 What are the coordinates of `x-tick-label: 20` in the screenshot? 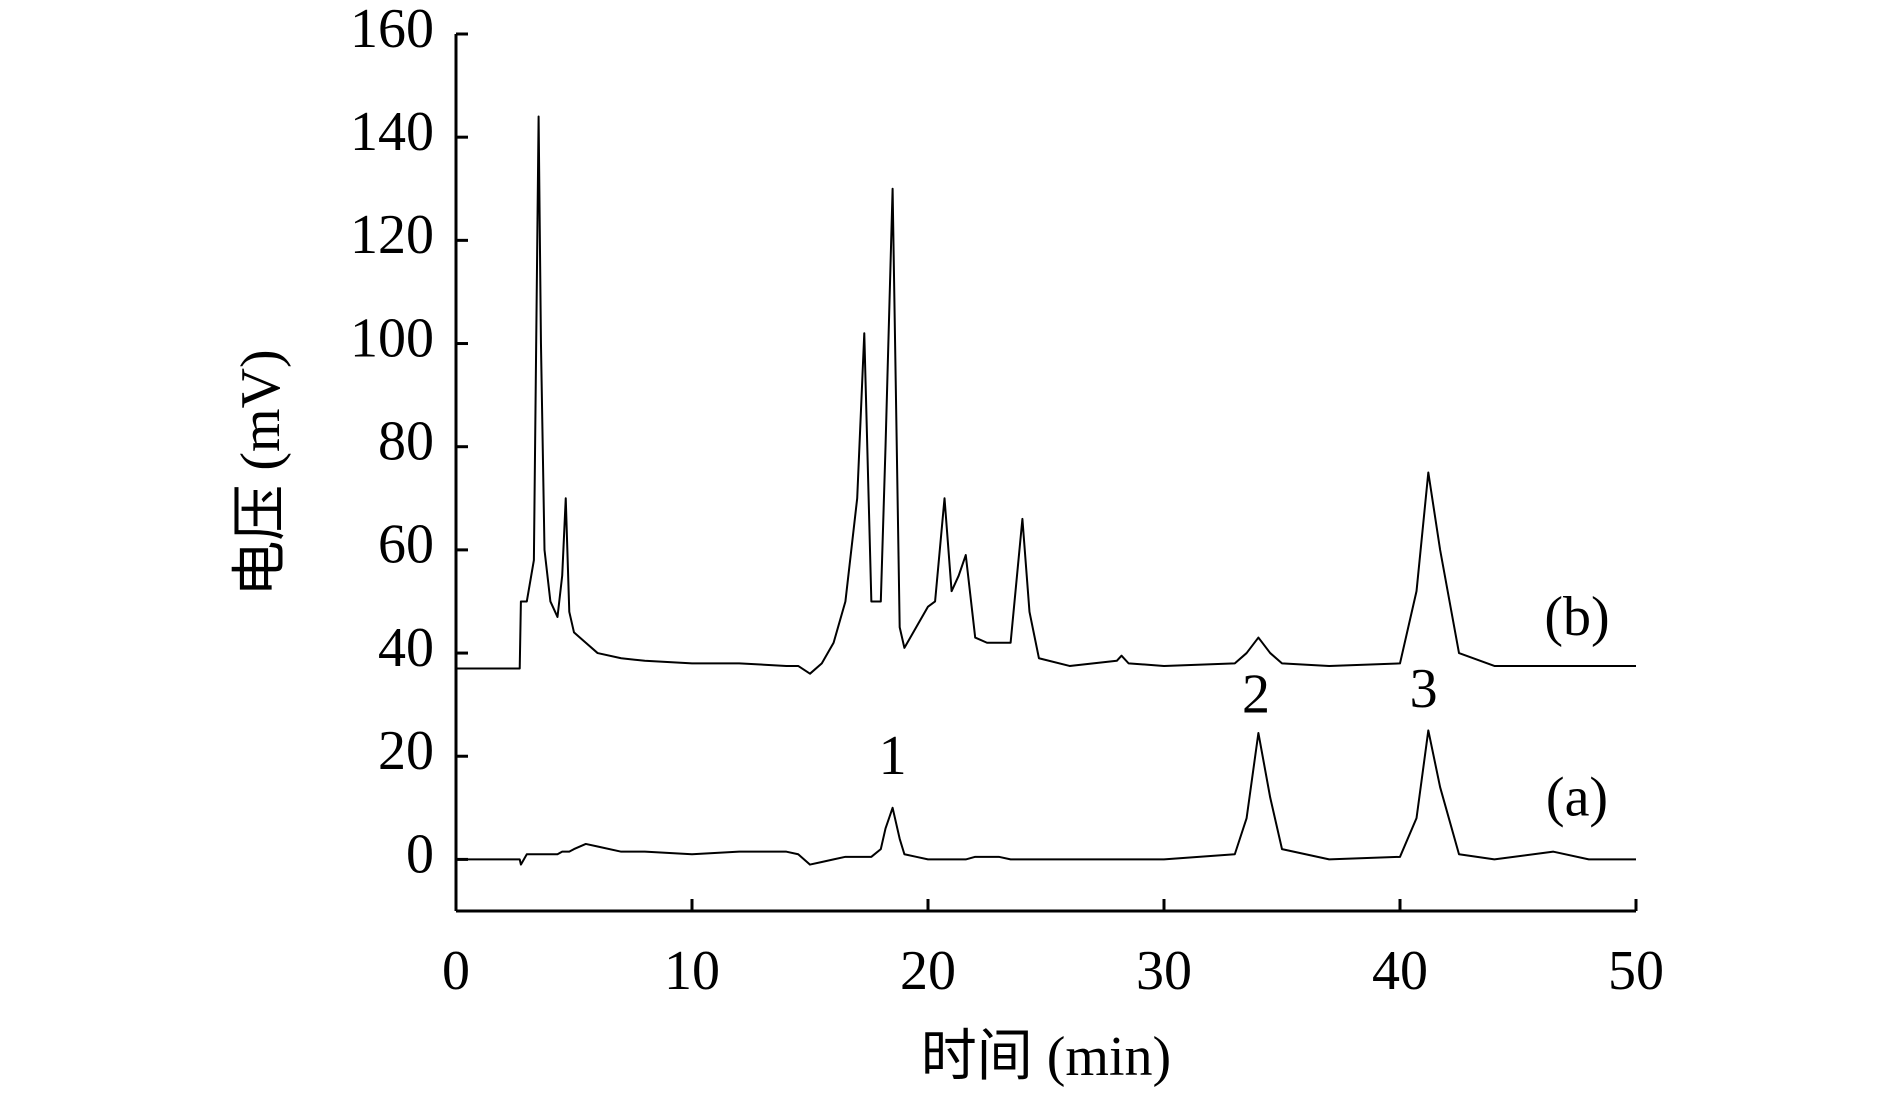 It's located at (928, 971).